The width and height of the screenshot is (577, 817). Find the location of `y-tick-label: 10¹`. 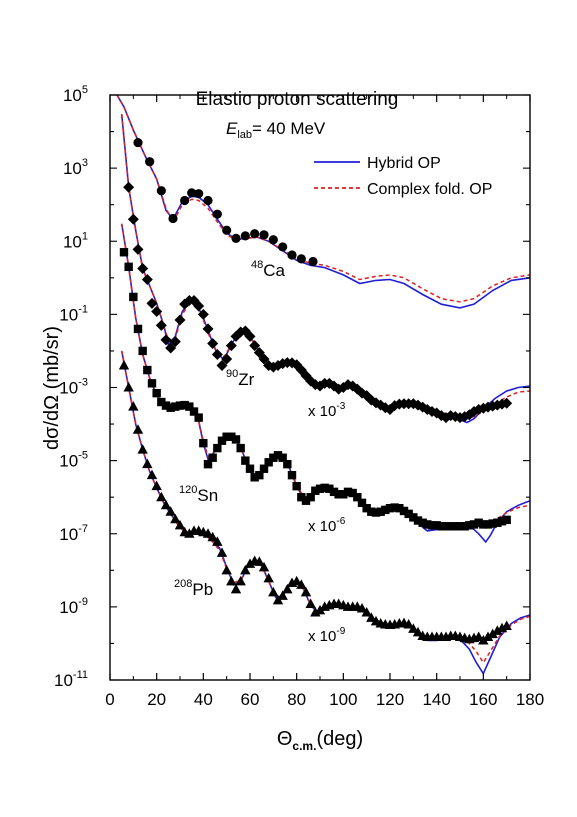

y-tick-label: 10¹ is located at coordinates (75, 240).